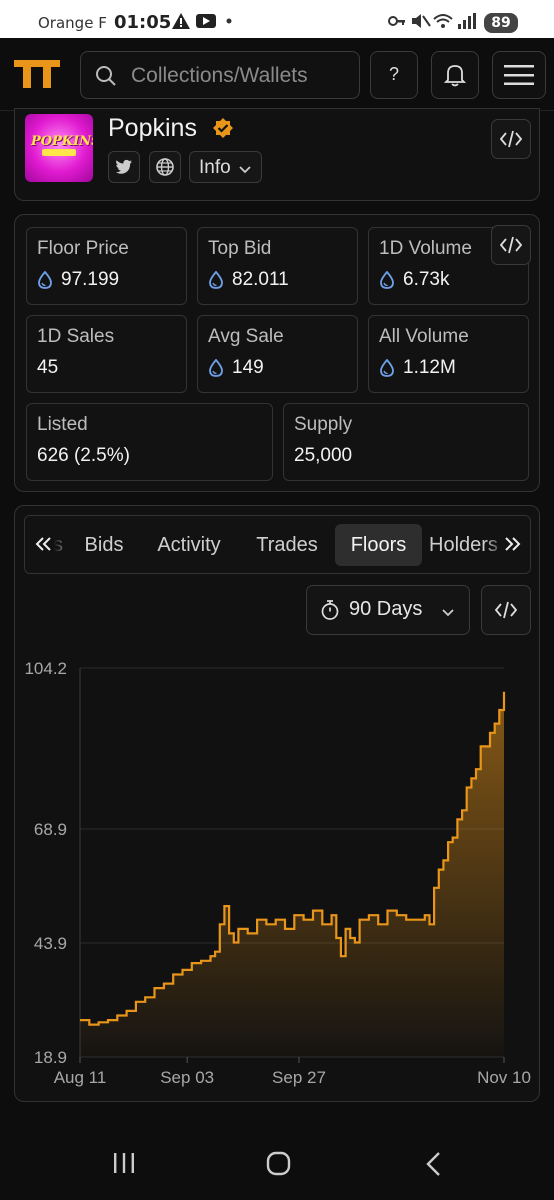 The height and width of the screenshot is (1200, 554). Describe the element at coordinates (45, 668) in the screenshot. I see `y-tick-label: 104.2` at that location.